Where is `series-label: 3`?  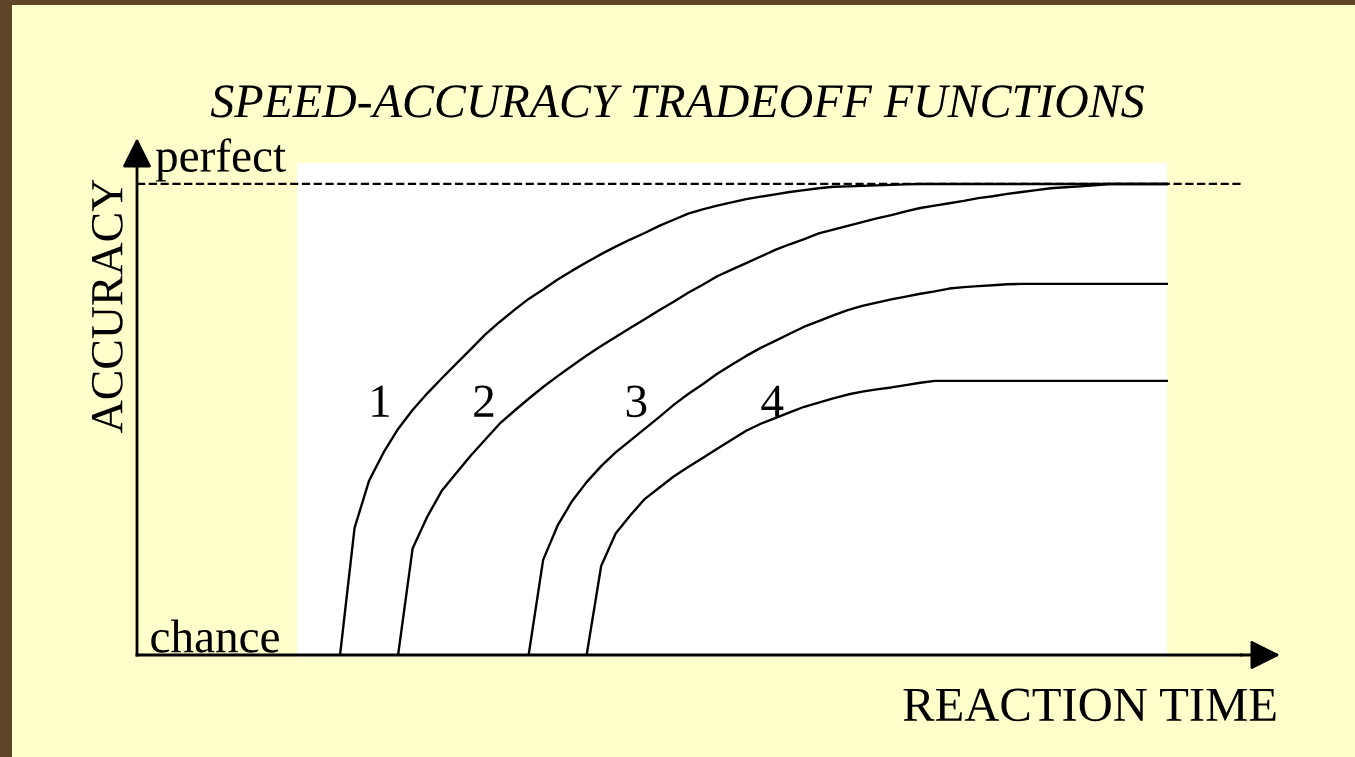 series-label: 3 is located at coordinates (636, 401).